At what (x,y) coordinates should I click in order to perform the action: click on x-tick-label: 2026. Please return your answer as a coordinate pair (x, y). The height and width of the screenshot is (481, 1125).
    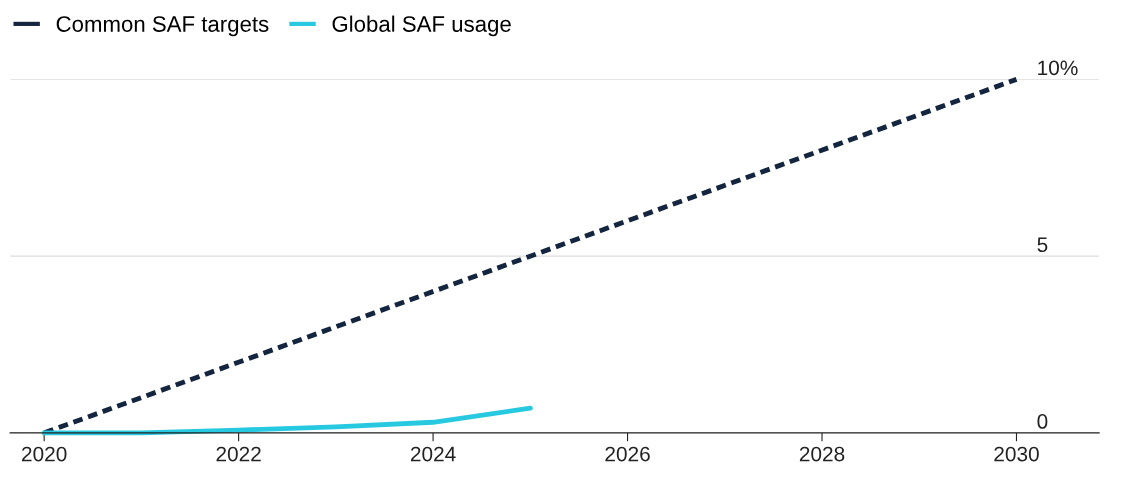
    Looking at the image, I should click on (627, 454).